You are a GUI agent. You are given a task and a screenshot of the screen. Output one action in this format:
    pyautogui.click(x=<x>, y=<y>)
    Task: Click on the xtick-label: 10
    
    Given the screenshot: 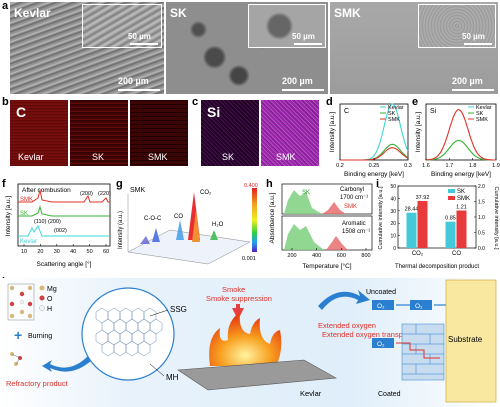 What is the action you would take?
    pyautogui.click(x=24, y=252)
    